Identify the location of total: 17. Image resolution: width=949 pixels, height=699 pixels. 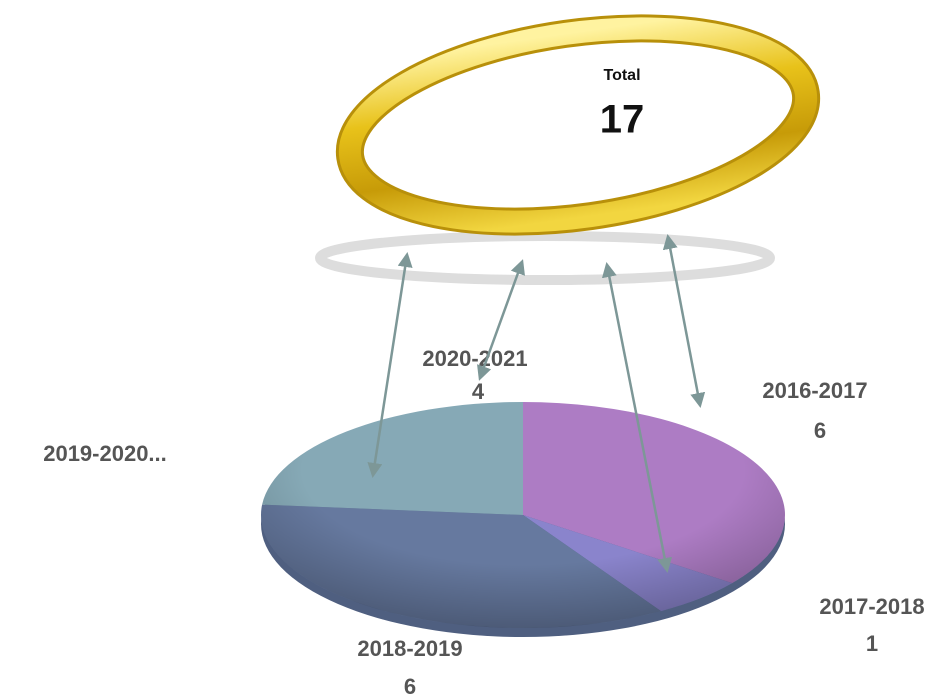
(622, 120).